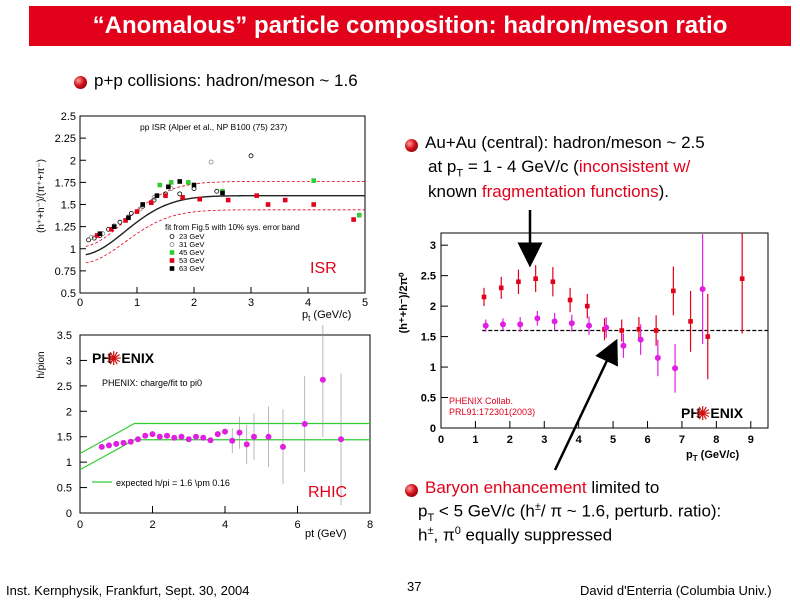 The image size is (800, 600). I want to click on baryon-line1: Baryon enhancement limited to, so click(542, 487).